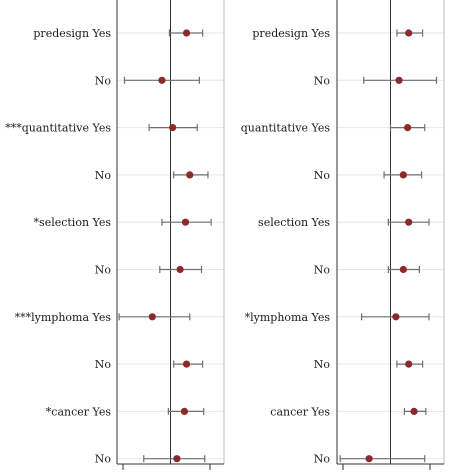 The height and width of the screenshot is (474, 474). Describe the element at coordinates (294, 222) in the screenshot. I see `row-label: selection Yes` at that location.